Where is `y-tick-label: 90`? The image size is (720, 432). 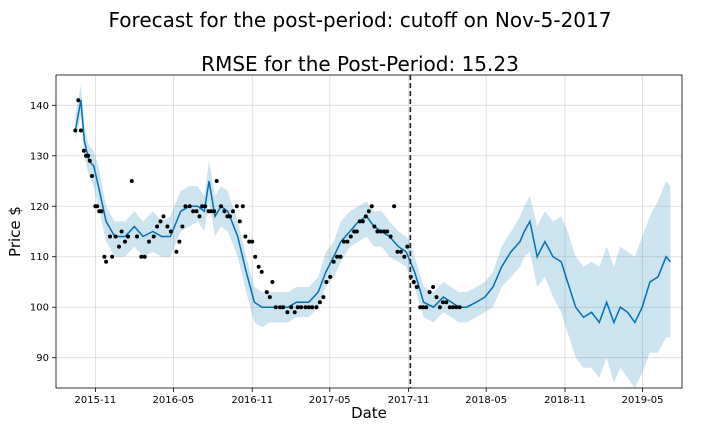 y-tick-label: 90 is located at coordinates (42, 358).